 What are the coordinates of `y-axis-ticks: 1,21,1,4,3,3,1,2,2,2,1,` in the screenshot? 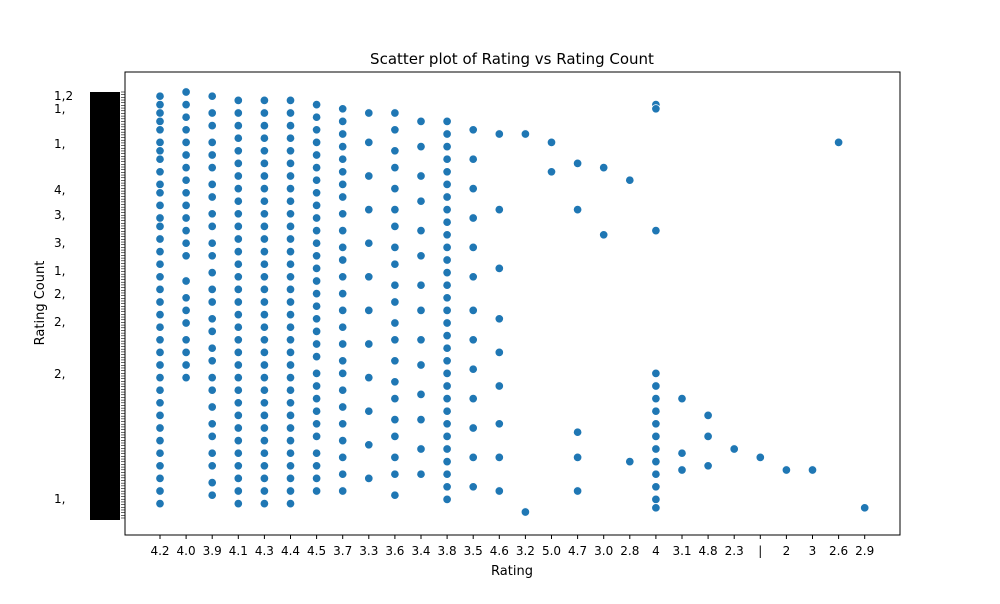 It's located at (89, 304).